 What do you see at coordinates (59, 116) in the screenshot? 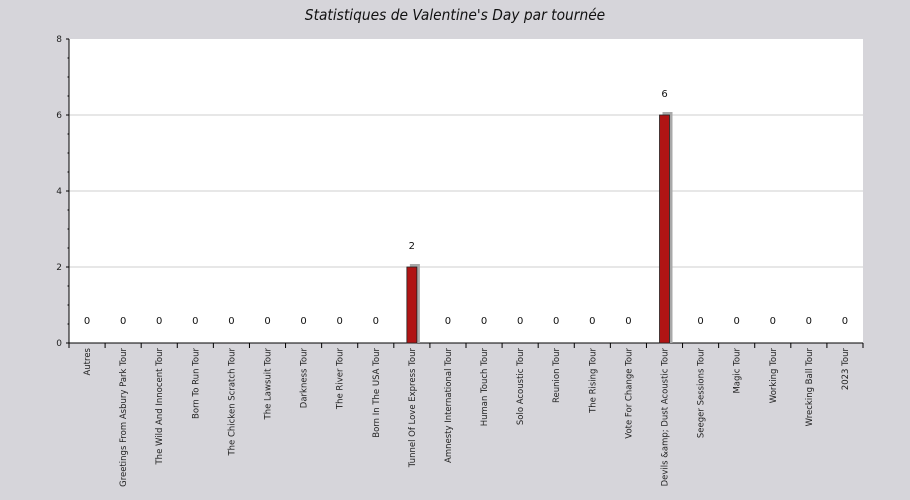
I see `y-tick-label: 6` at bounding box center [59, 116].